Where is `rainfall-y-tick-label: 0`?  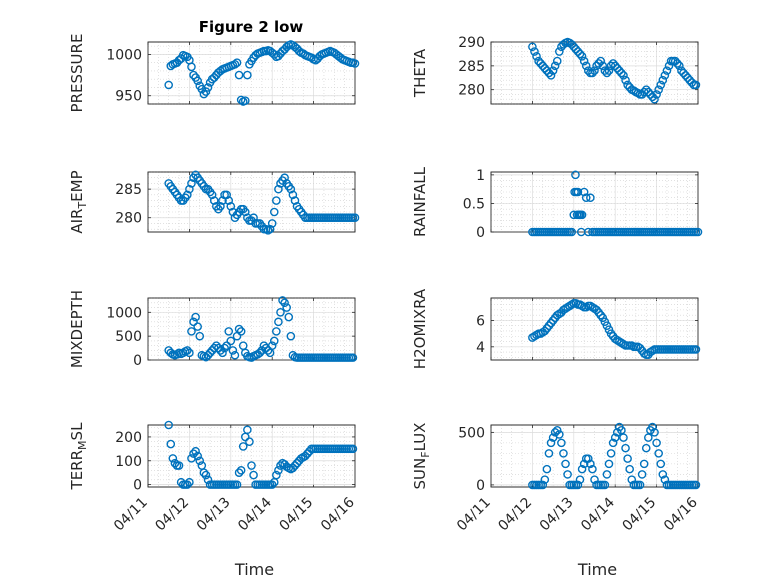 rainfall-y-tick-label: 0 is located at coordinates (480, 233).